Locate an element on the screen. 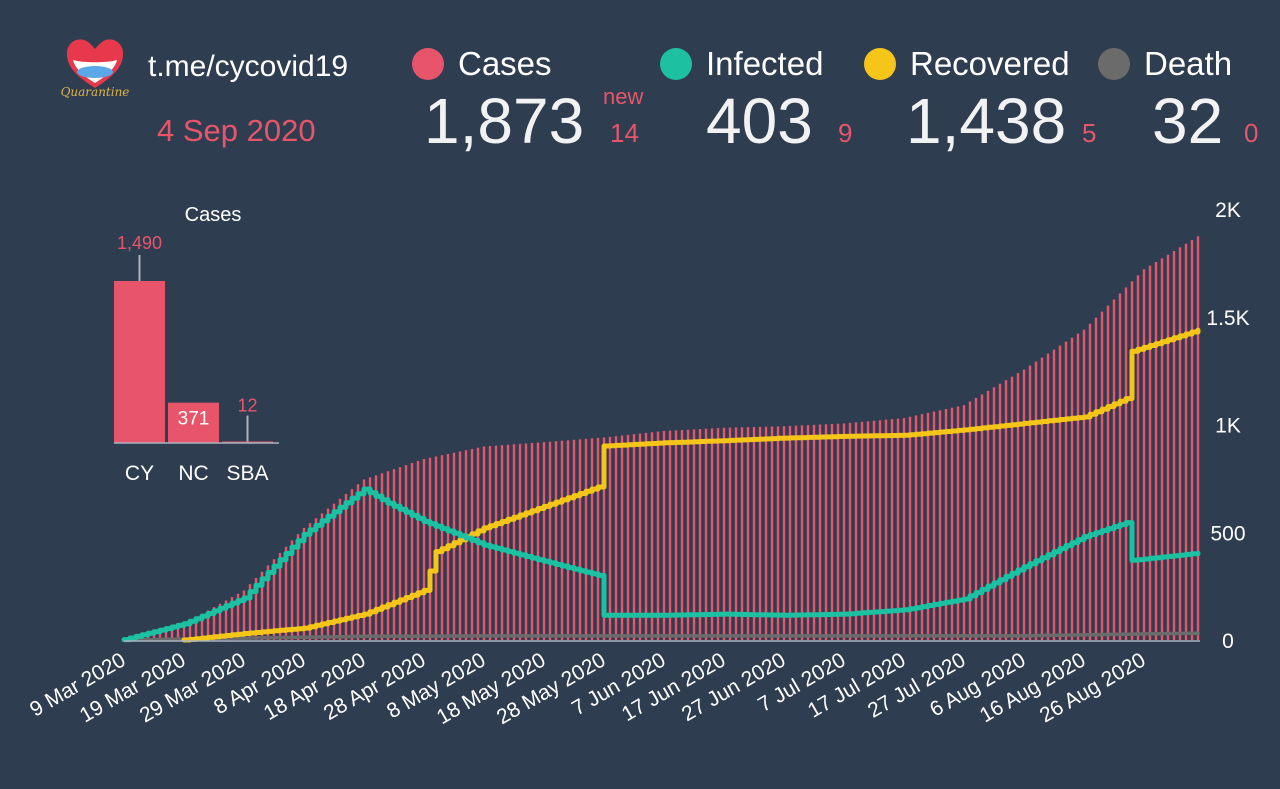 Image resolution: width=1280 pixels, height=789 pixels. new-label: new is located at coordinates (623, 96).